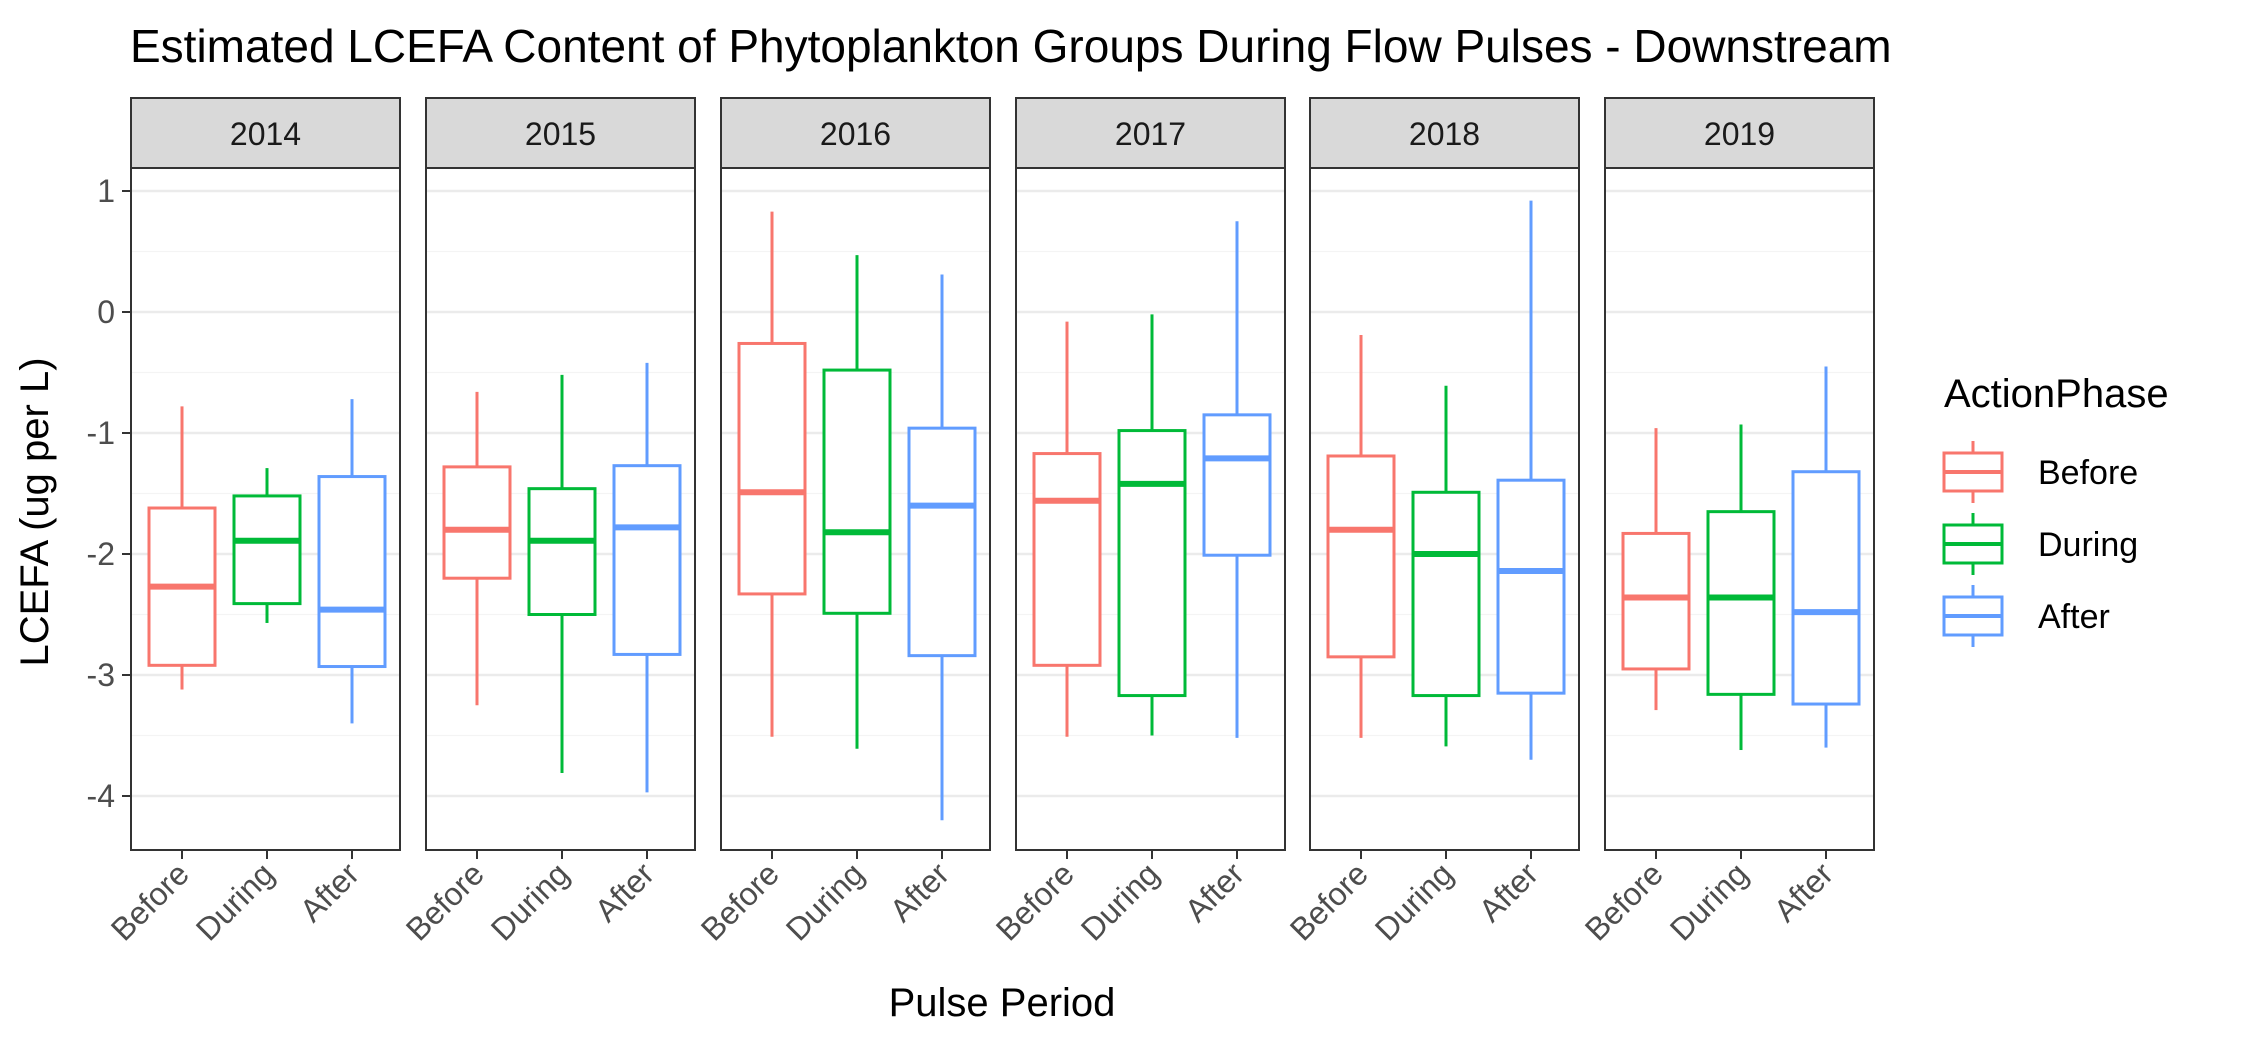 The image size is (2250, 1050). I want to click on legend-item-label: After, so click(2074, 617).